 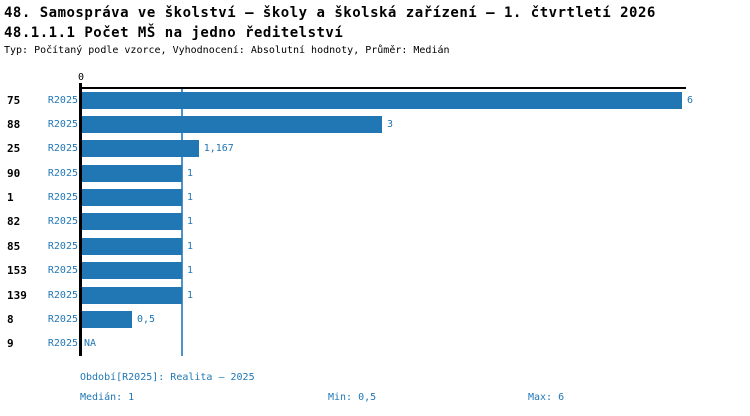 What do you see at coordinates (375, 246) in the screenshot?
I see `chart-row: 85 R2025 1` at bounding box center [375, 246].